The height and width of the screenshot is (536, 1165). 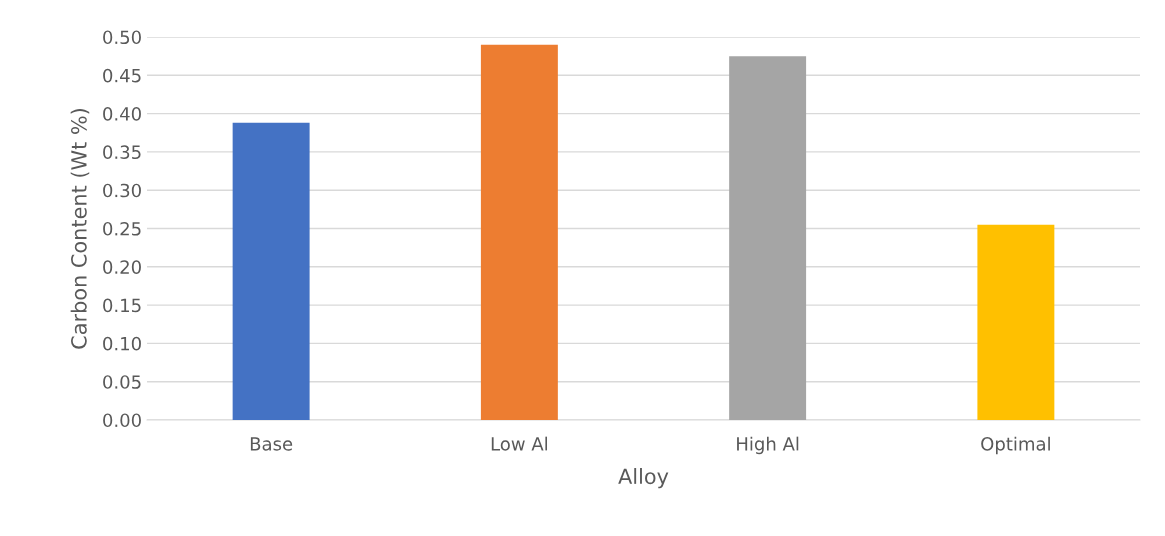 What do you see at coordinates (271, 444) in the screenshot?
I see `x-tick-label: Base` at bounding box center [271, 444].